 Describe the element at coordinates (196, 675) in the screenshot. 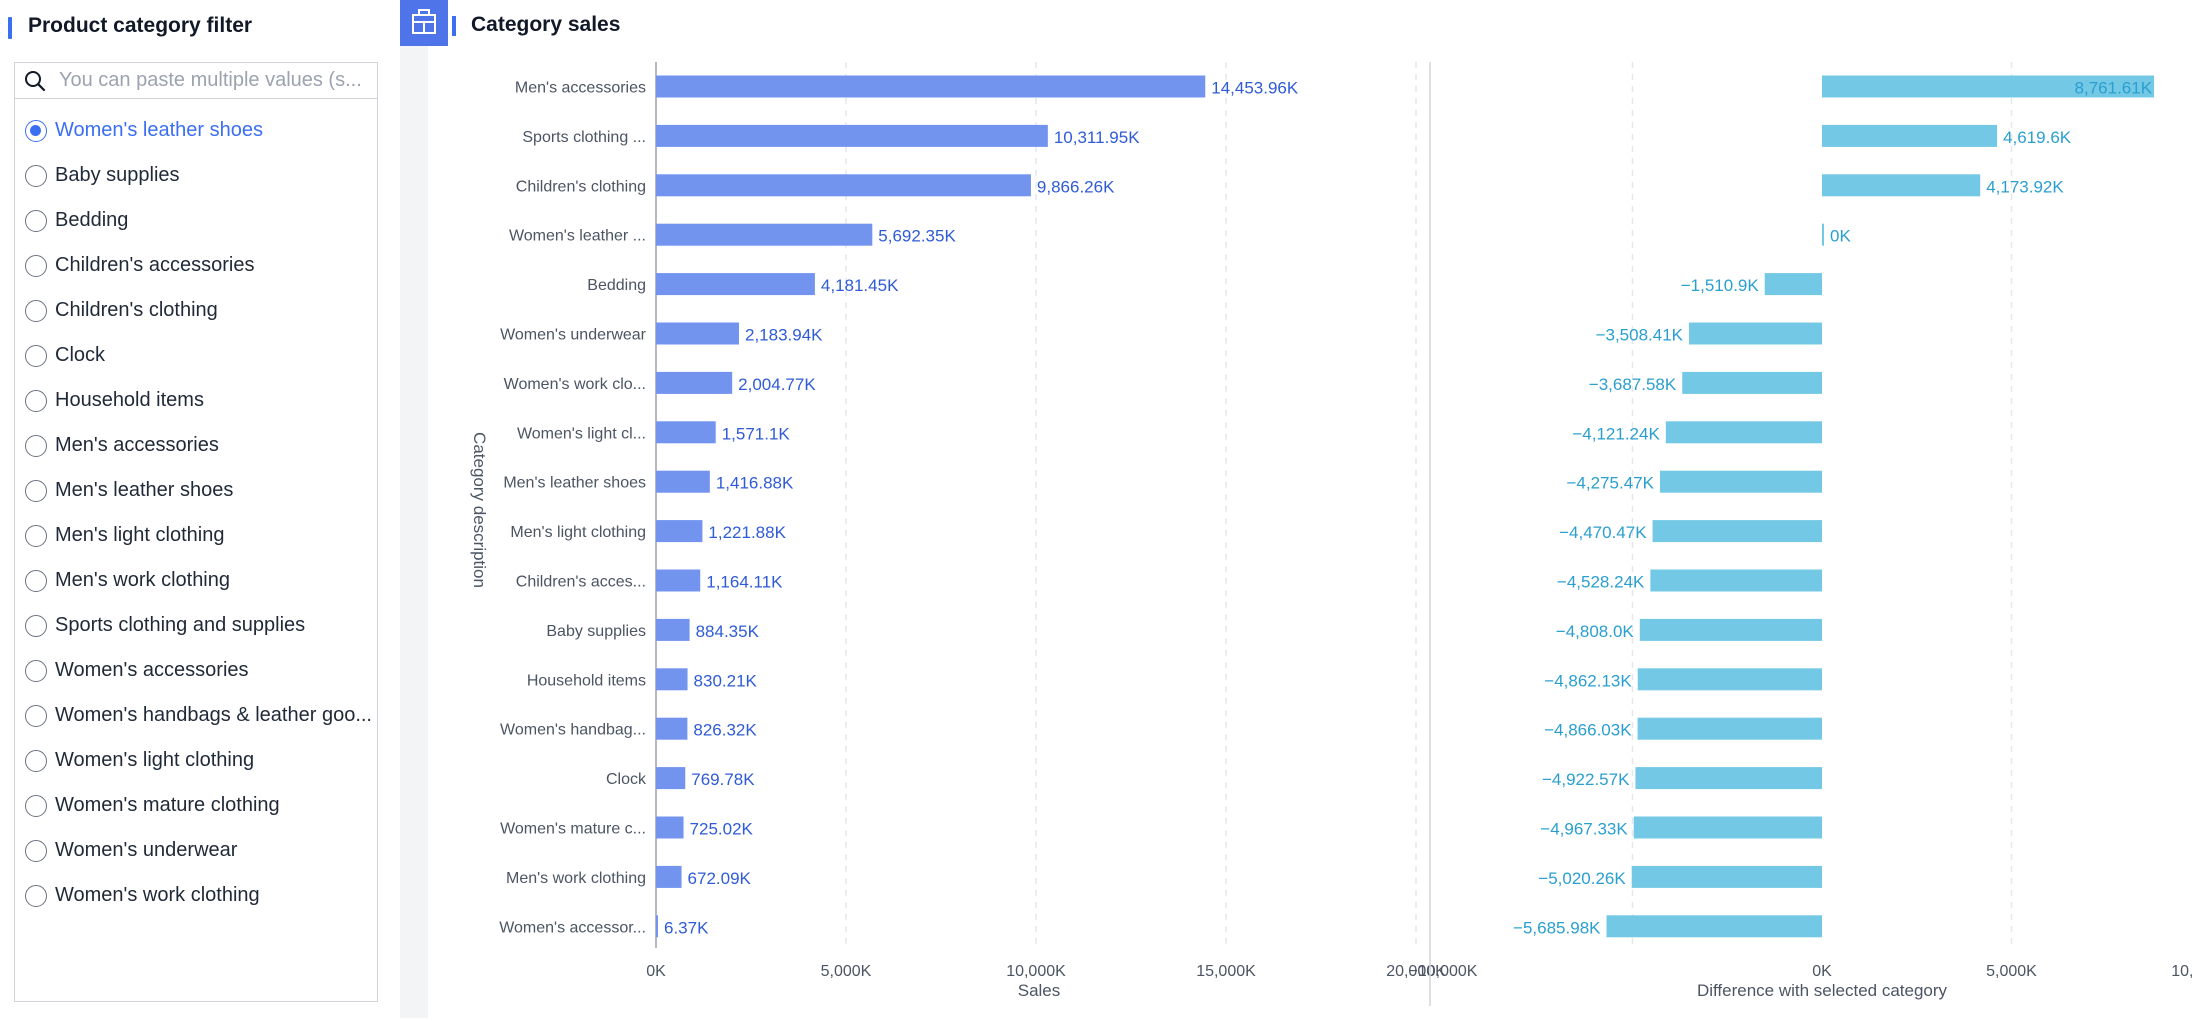

I see `category-option: Women's accessories` at that location.